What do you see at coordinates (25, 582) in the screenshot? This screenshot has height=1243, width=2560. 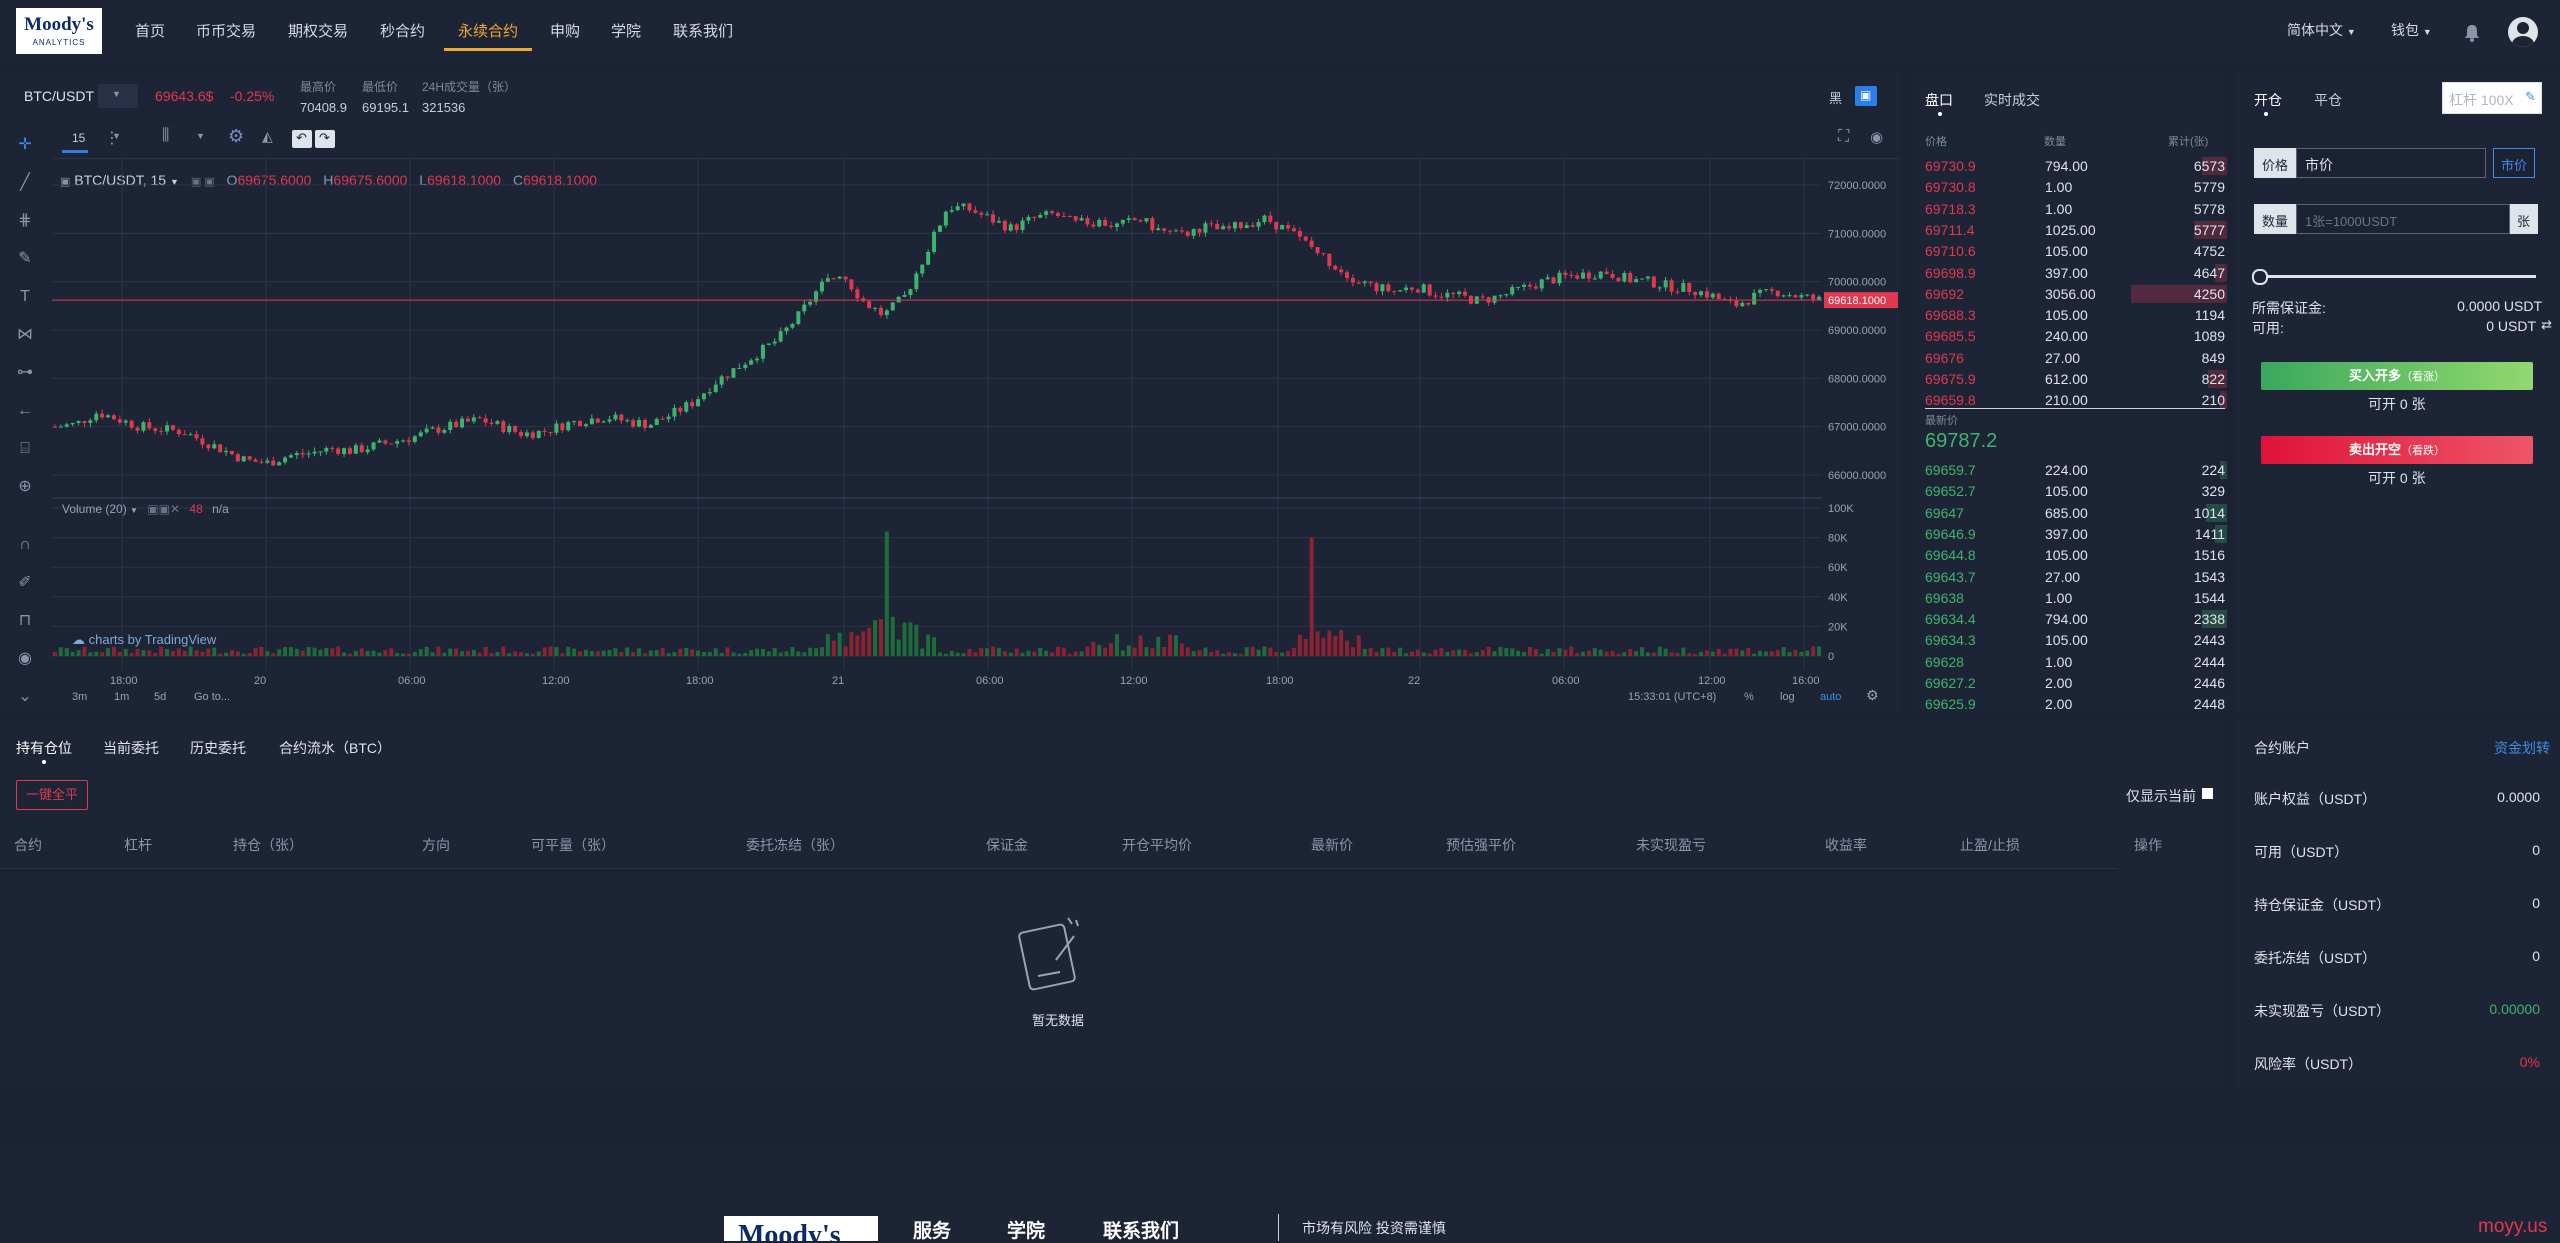 I see `pencil-lock-icon: ✐` at bounding box center [25, 582].